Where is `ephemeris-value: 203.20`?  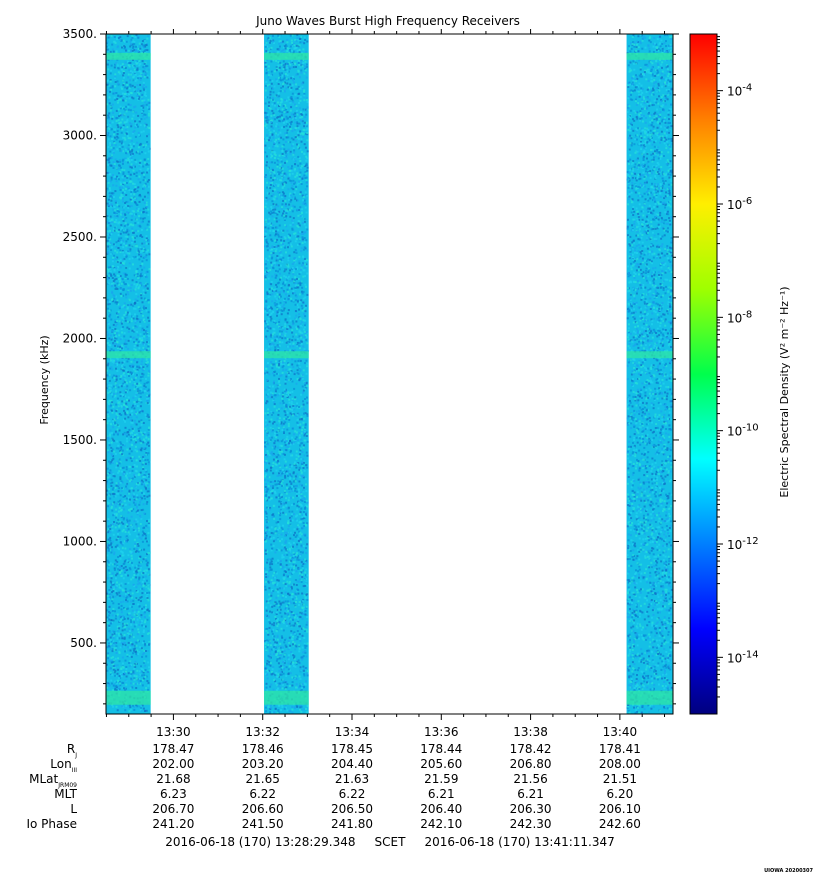
ephemeris-value: 203.20 is located at coordinates (263, 764).